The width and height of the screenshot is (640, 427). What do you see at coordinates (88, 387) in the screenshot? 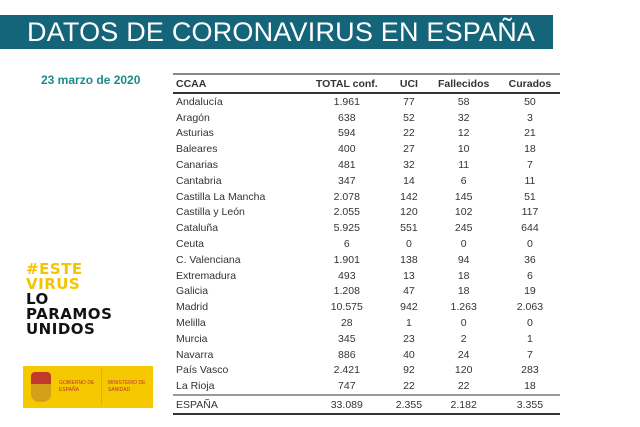
I see `government-logo: GOBIERNO DE ESPAÑA MINISTERIO DE SANIDAD` at bounding box center [88, 387].